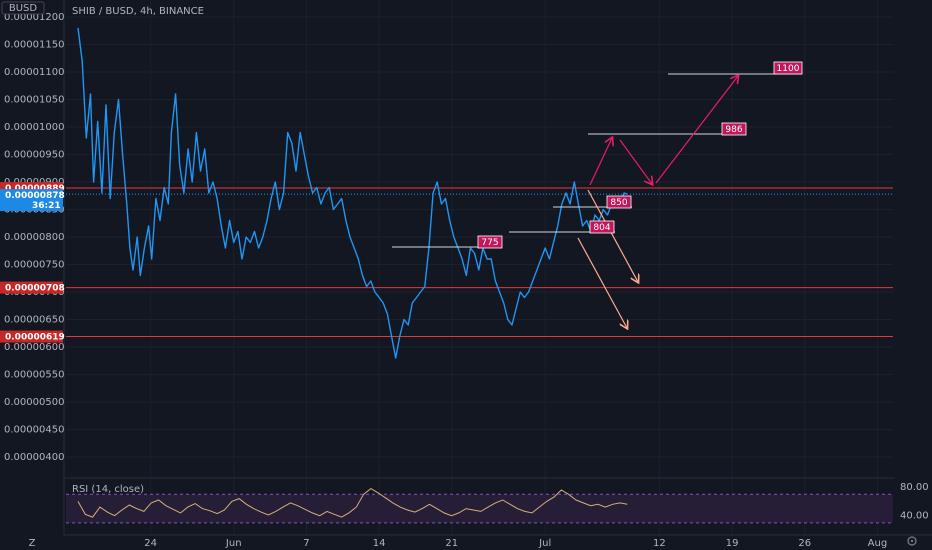 This screenshot has width=932, height=550. I want to click on x-tick-label: 19, so click(732, 543).